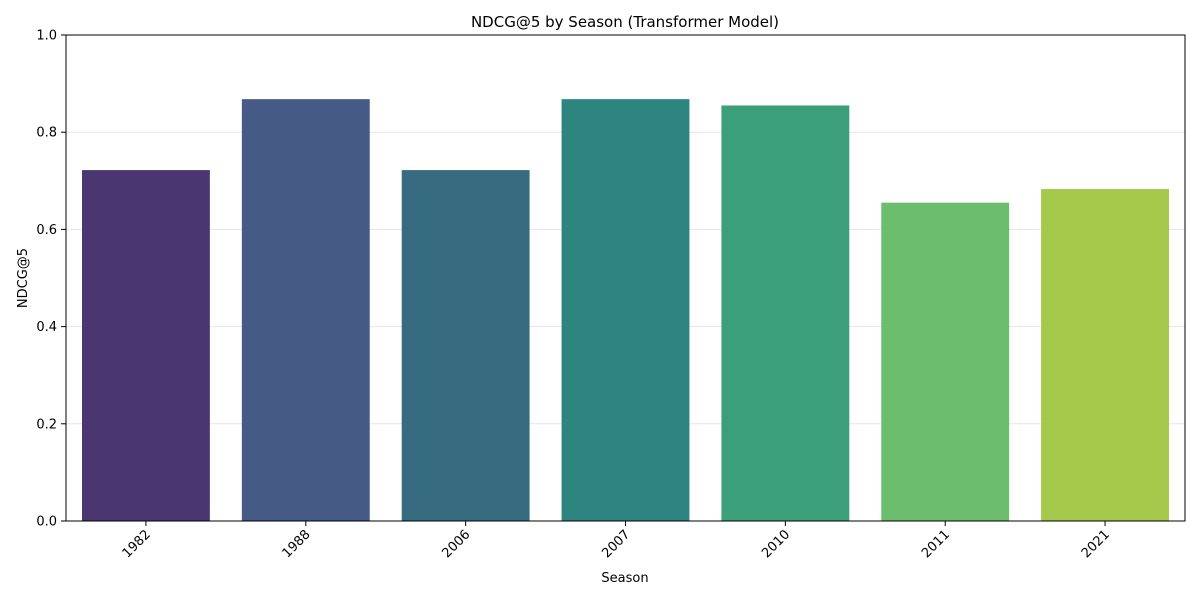 This screenshot has width=1200, height=604. What do you see at coordinates (1105, 355) in the screenshot?
I see `bar-2021` at bounding box center [1105, 355].